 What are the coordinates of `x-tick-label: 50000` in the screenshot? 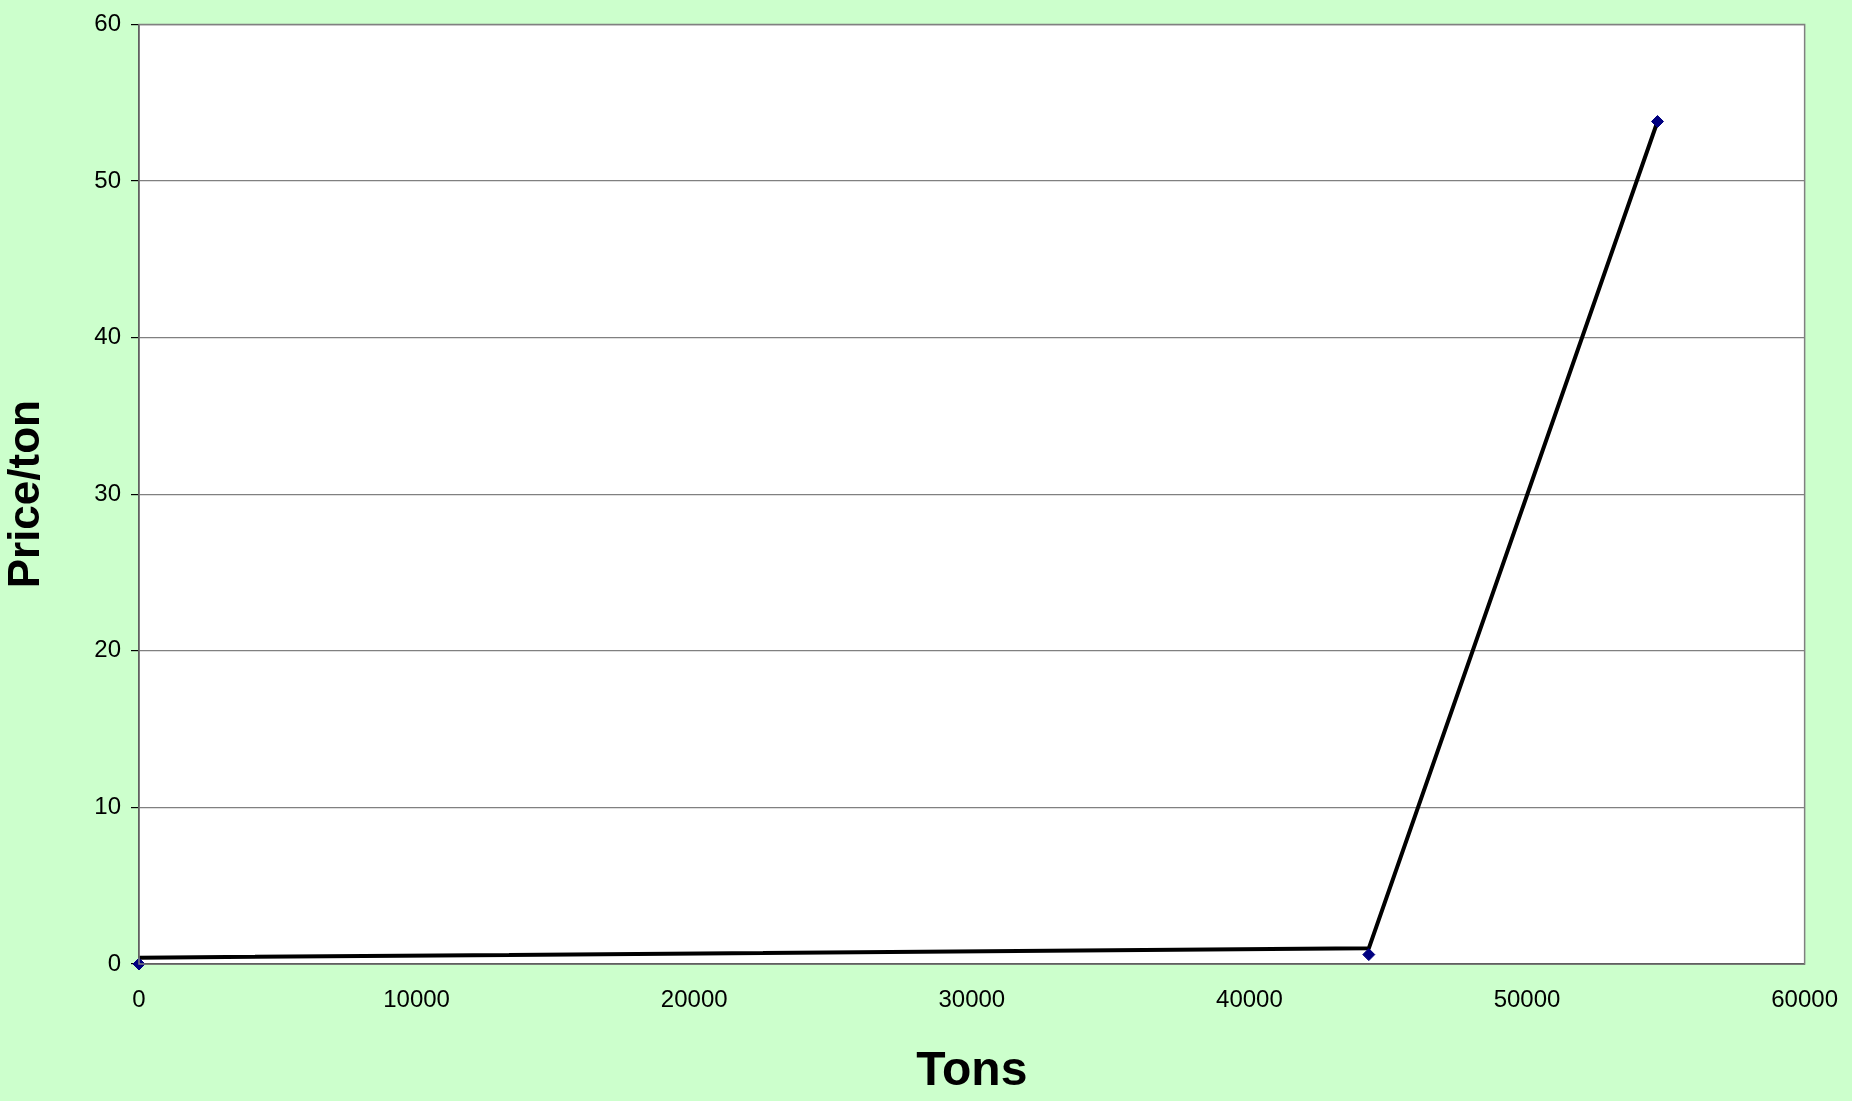 It's located at (1527, 999).